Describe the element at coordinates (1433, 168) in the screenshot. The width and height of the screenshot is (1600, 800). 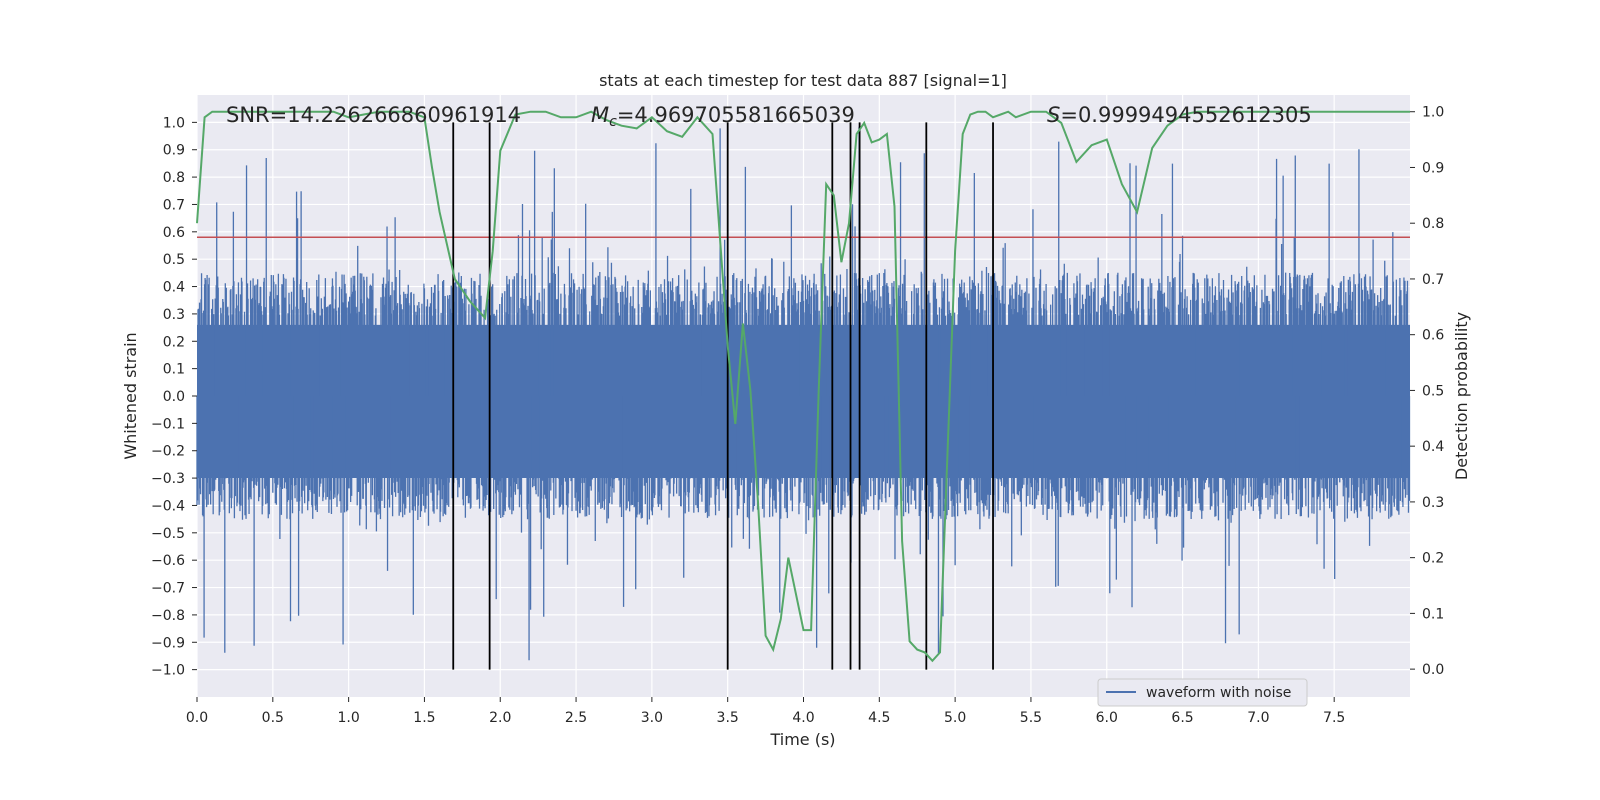
I see `y-right-tick-label: 0.9` at that location.